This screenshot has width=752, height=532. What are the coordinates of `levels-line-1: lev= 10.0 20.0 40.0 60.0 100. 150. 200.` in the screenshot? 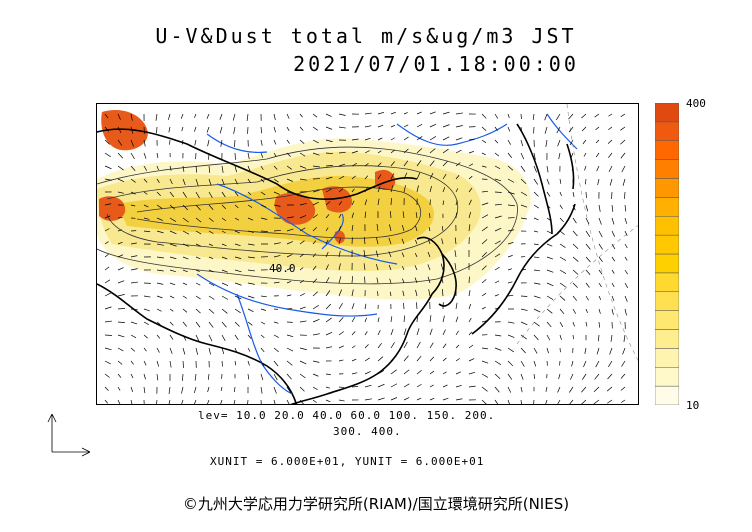 It's located at (347, 415).